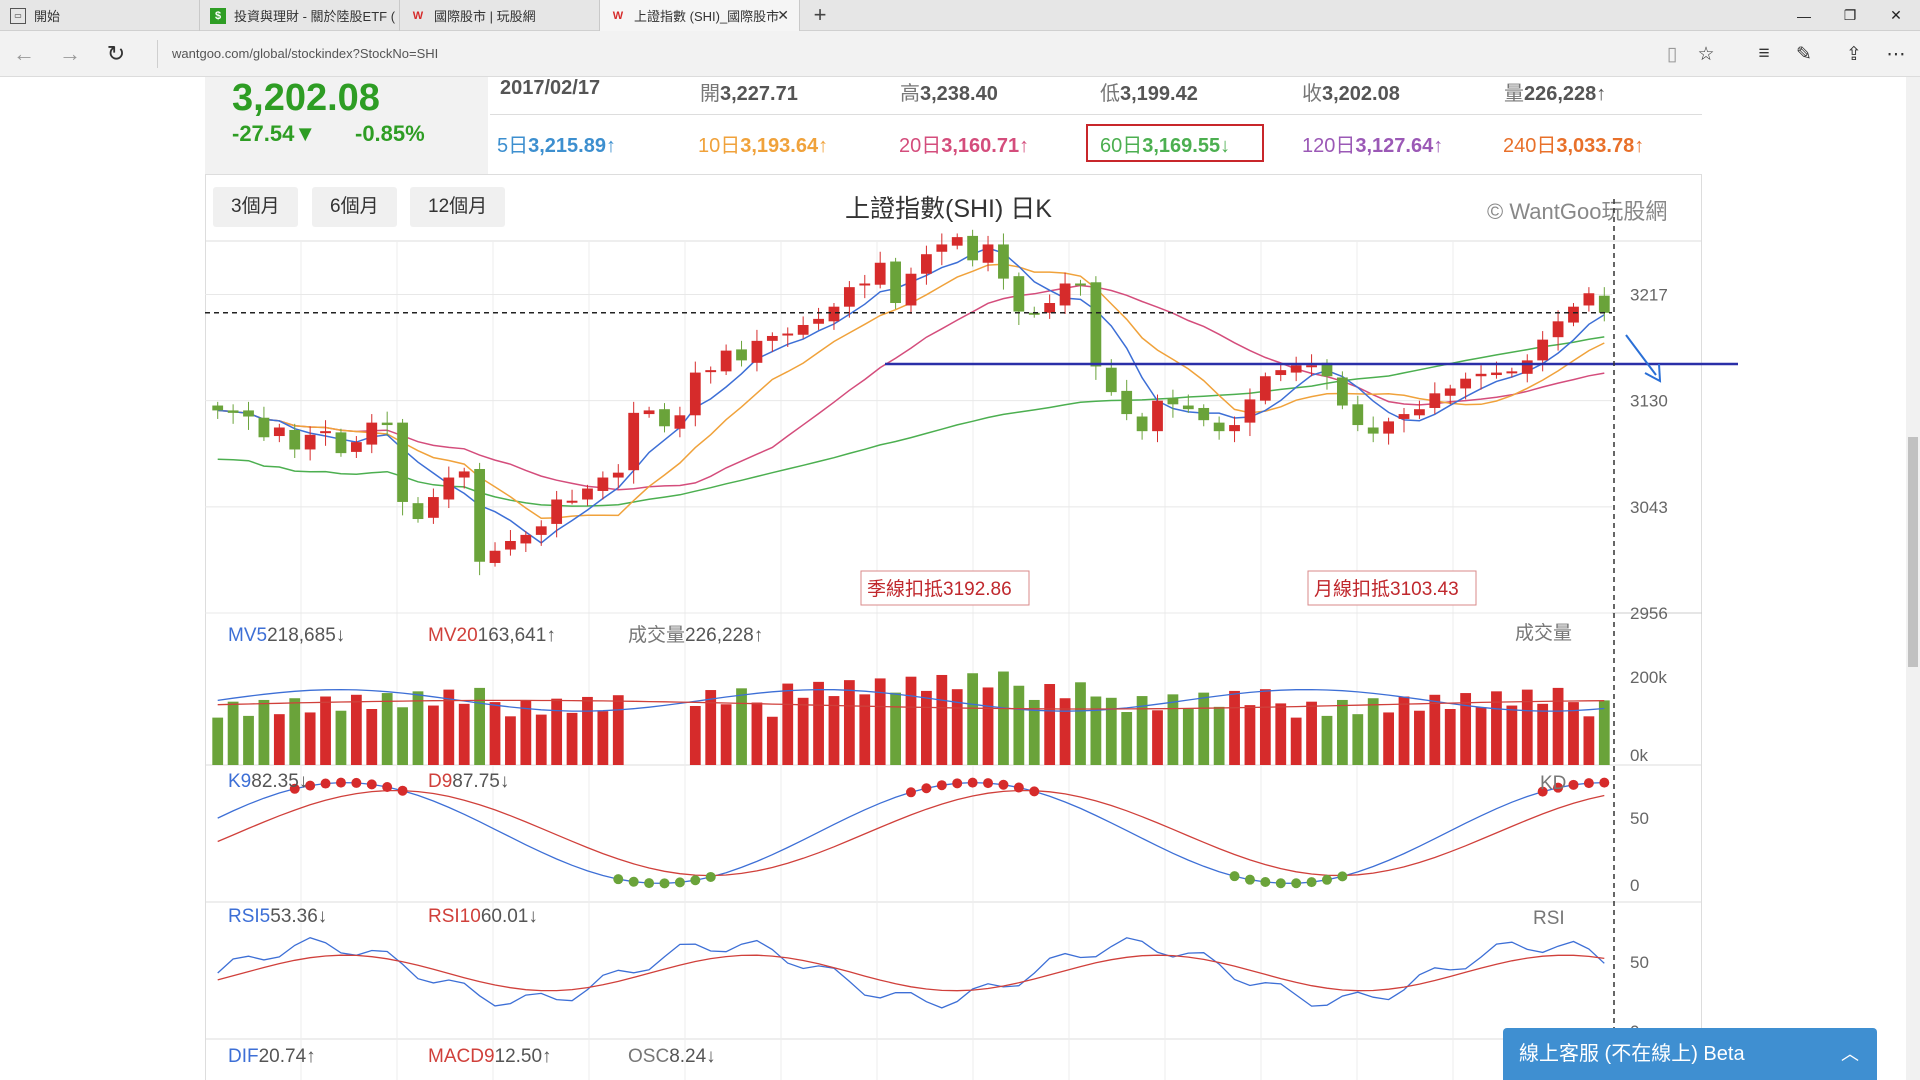  What do you see at coordinates (100, 15) in the screenshot?
I see `tab-start: ▭ 開始` at bounding box center [100, 15].